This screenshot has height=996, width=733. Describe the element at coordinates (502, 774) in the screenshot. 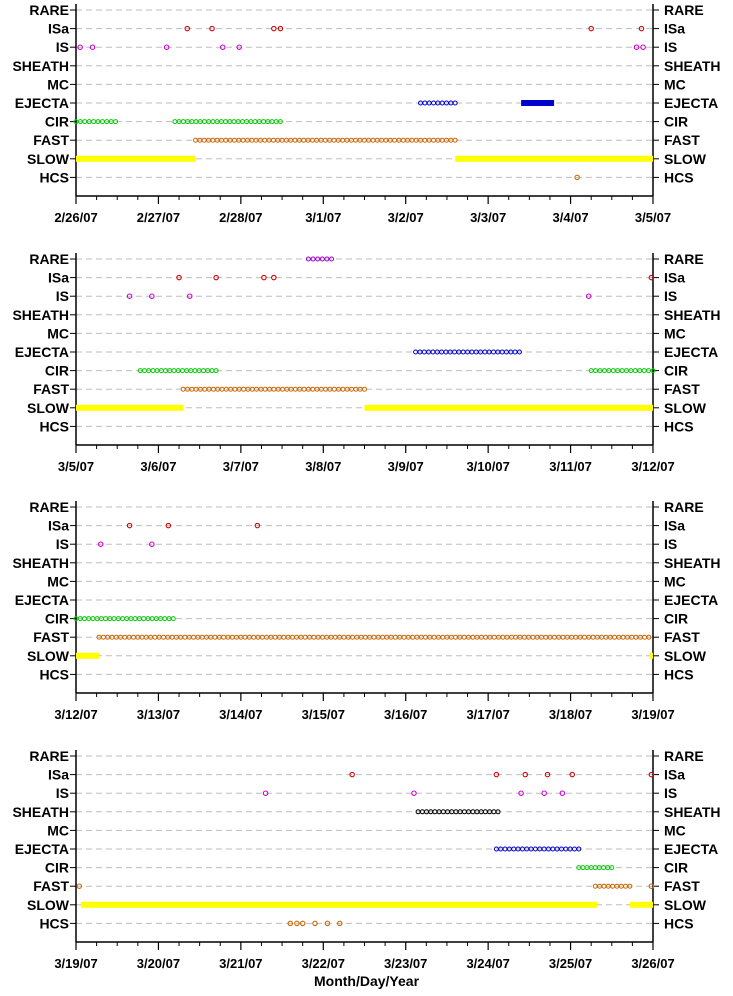

I see `series-isa` at that location.